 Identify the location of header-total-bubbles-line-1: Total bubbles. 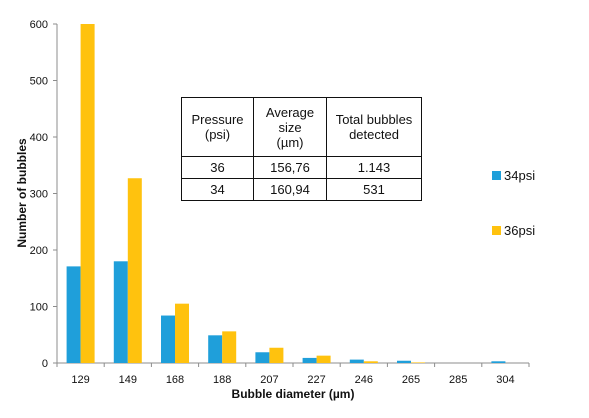
(374, 119).